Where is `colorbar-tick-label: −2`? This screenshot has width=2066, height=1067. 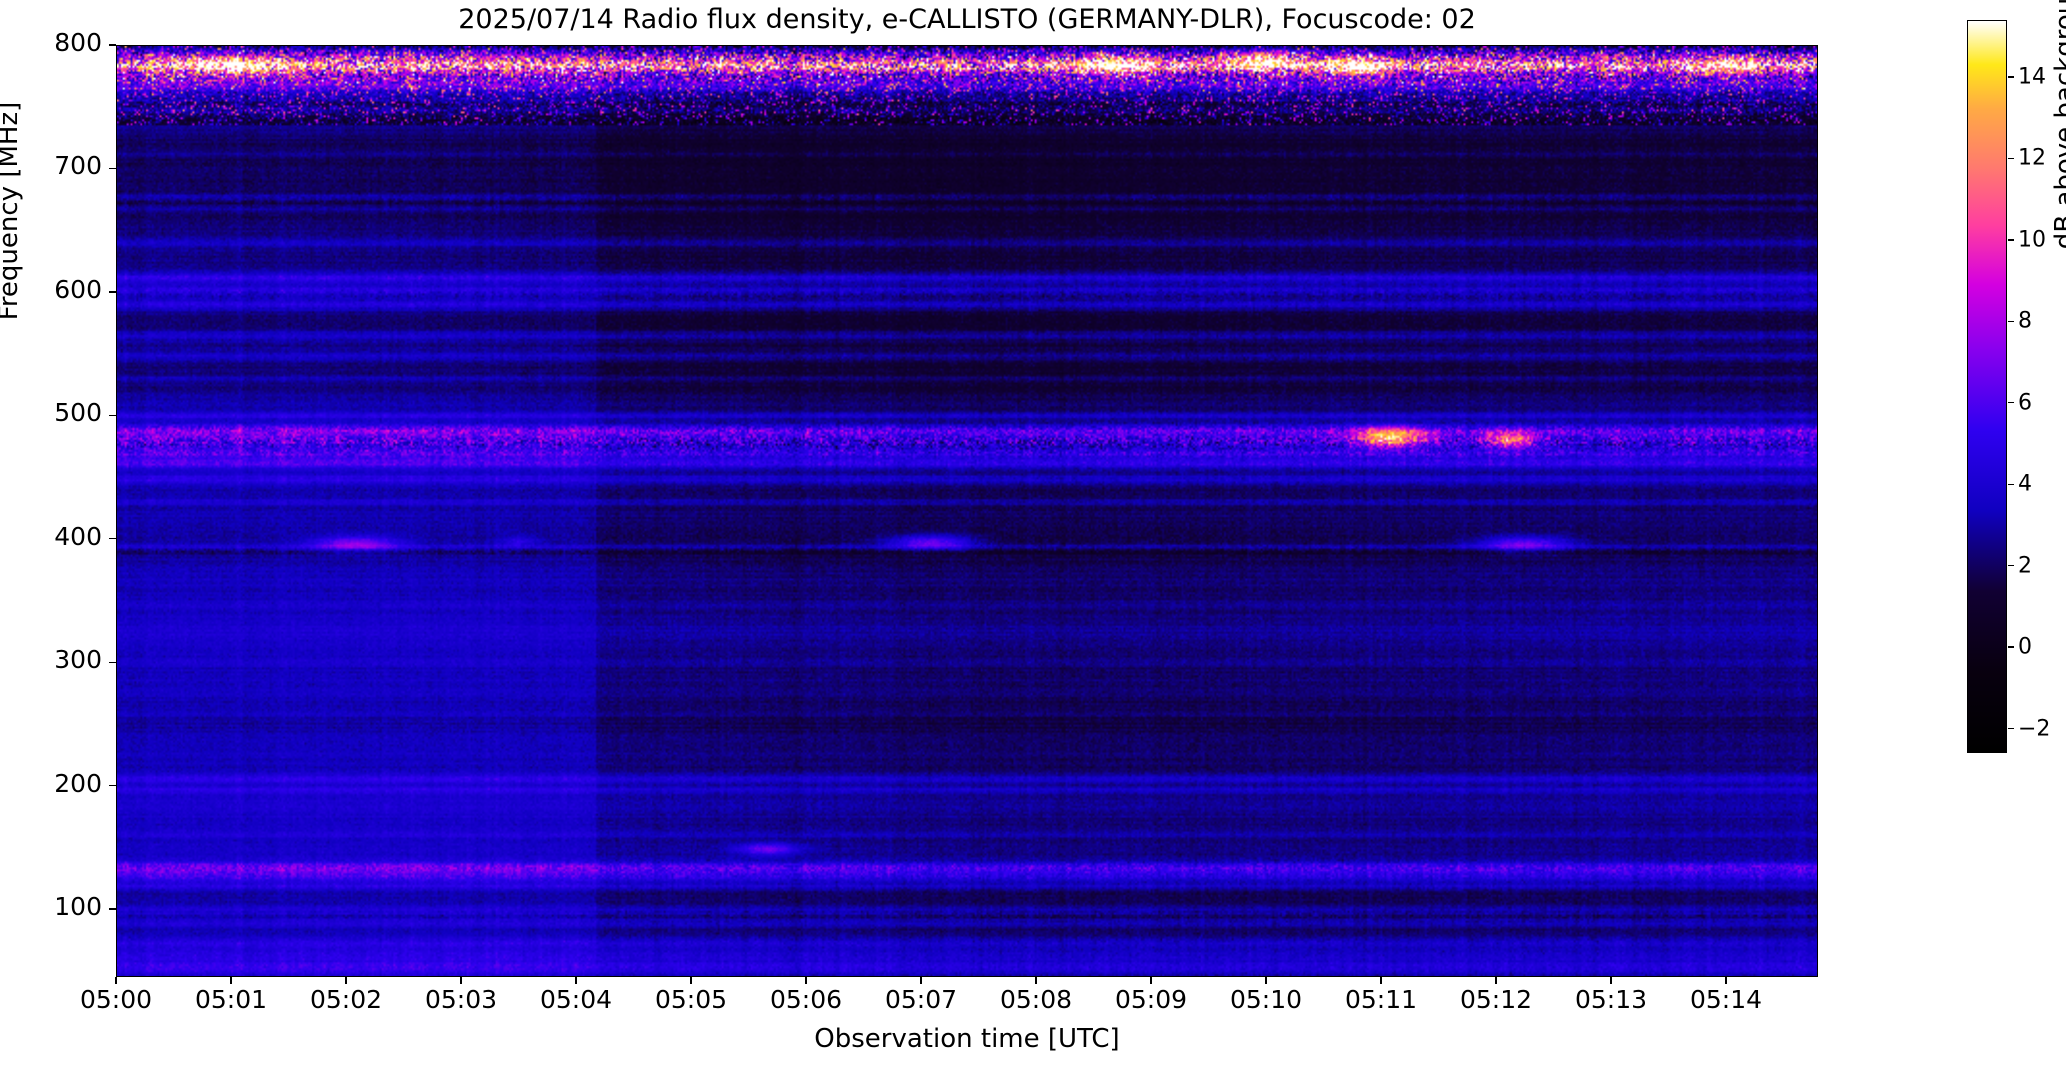
colorbar-tick-label: −2 is located at coordinates (2034, 729).